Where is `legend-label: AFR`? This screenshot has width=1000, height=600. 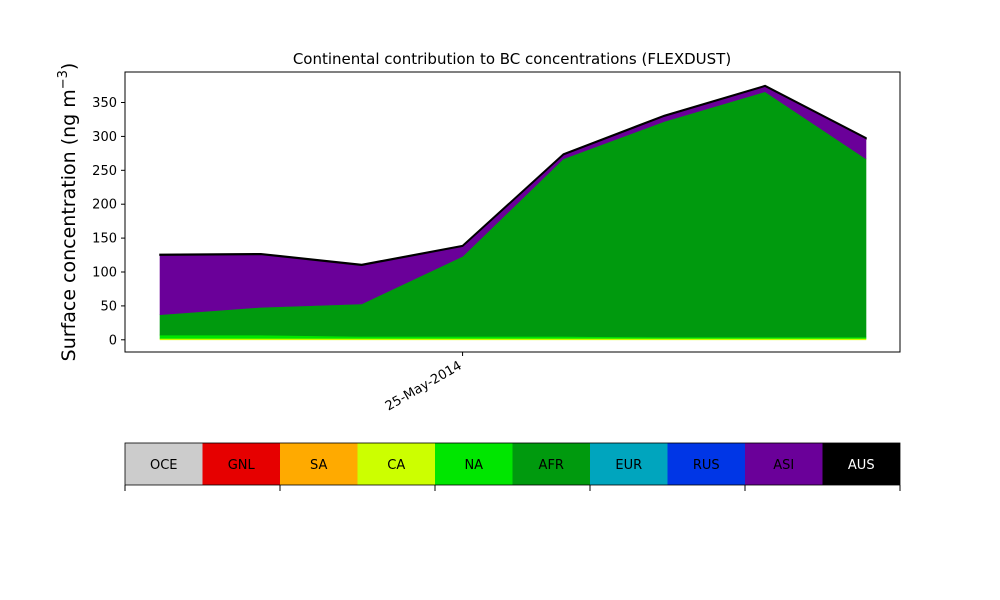
legend-label: AFR is located at coordinates (551, 465).